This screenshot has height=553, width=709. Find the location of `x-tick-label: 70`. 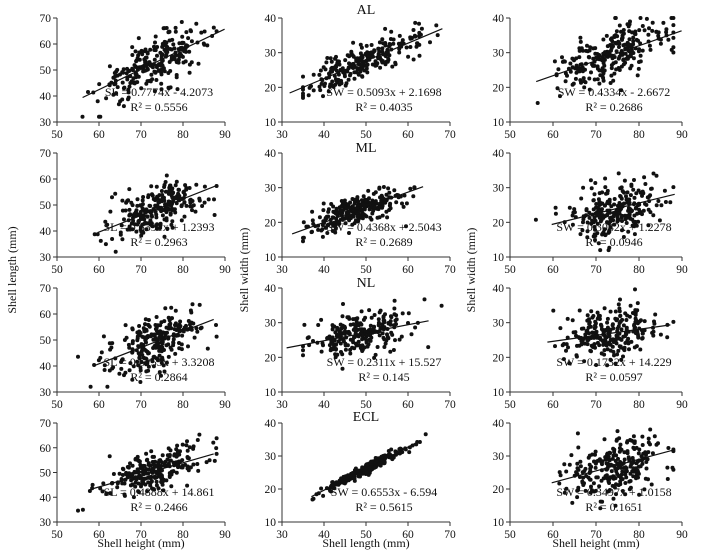

x-tick-label: 70 is located at coordinates (450, 405).